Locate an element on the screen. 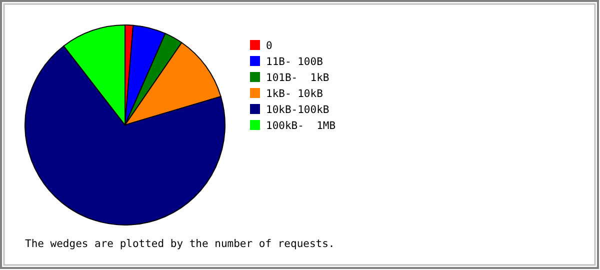 The width and height of the screenshot is (600, 270). text: The wedges are plotted by the number of requests. is located at coordinates (180, 244).